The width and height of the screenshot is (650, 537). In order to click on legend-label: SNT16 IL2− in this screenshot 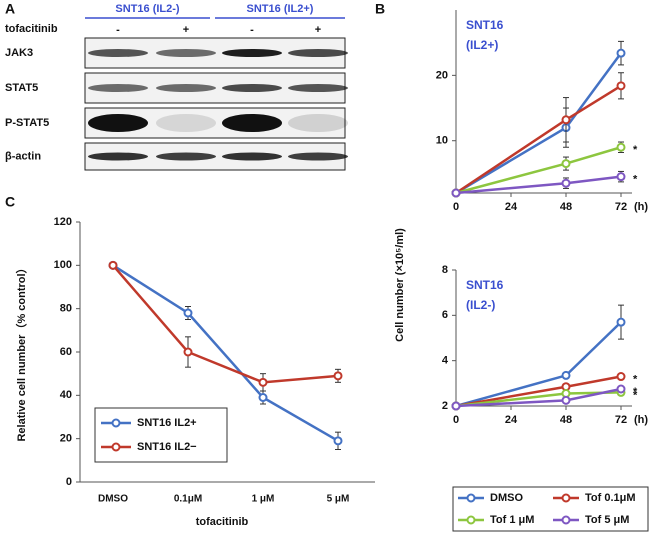, I will do `click(167, 447)`.